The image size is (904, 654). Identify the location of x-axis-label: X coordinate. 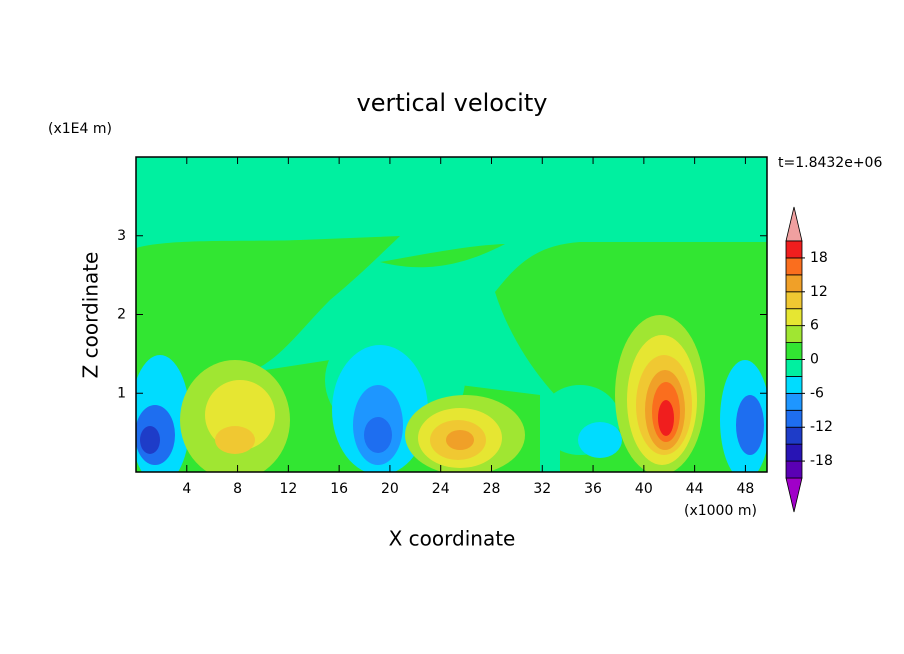
(452, 539).